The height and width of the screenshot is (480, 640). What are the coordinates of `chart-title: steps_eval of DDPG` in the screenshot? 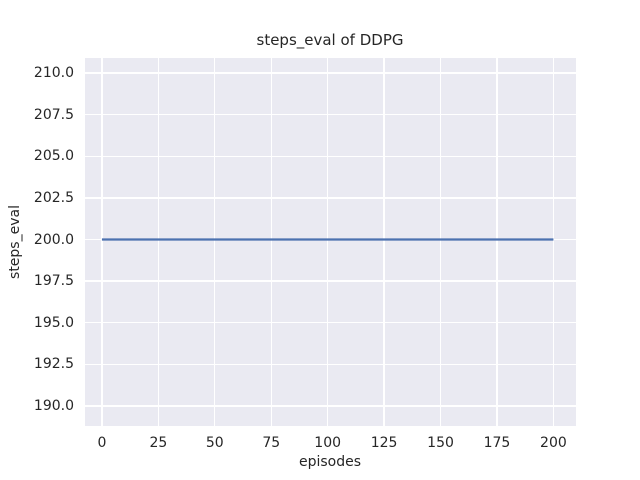 It's located at (330, 40).